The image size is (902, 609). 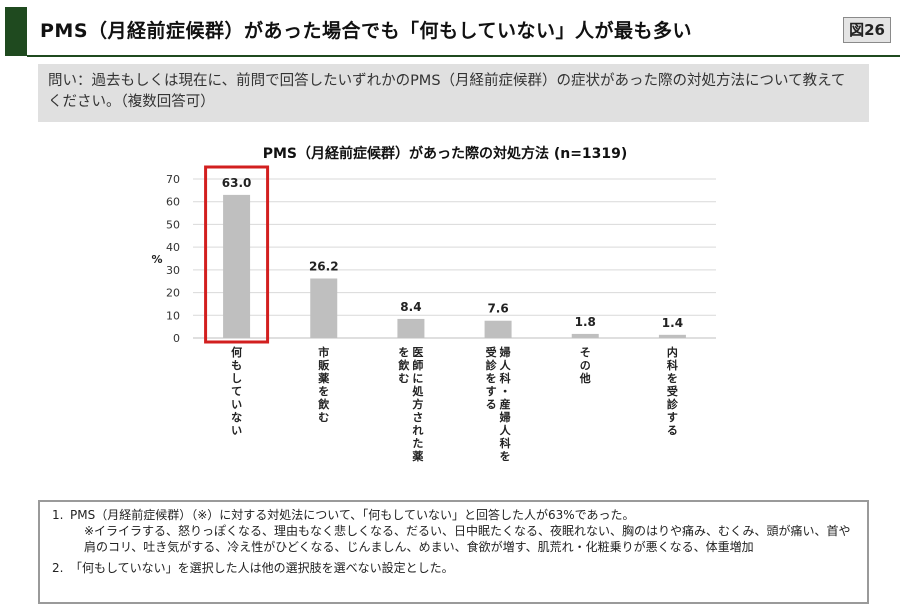 What do you see at coordinates (323, 384) in the screenshot?
I see `x-category-label: 市販薬を飲む` at bounding box center [323, 384].